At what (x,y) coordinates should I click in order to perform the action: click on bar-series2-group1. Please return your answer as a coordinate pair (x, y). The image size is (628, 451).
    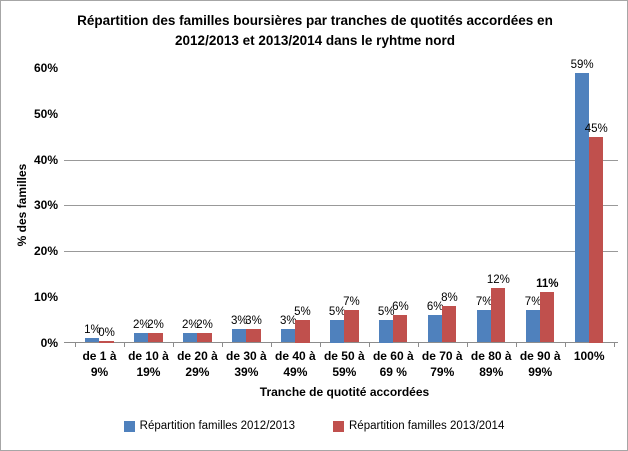
    Looking at the image, I should click on (106, 342).